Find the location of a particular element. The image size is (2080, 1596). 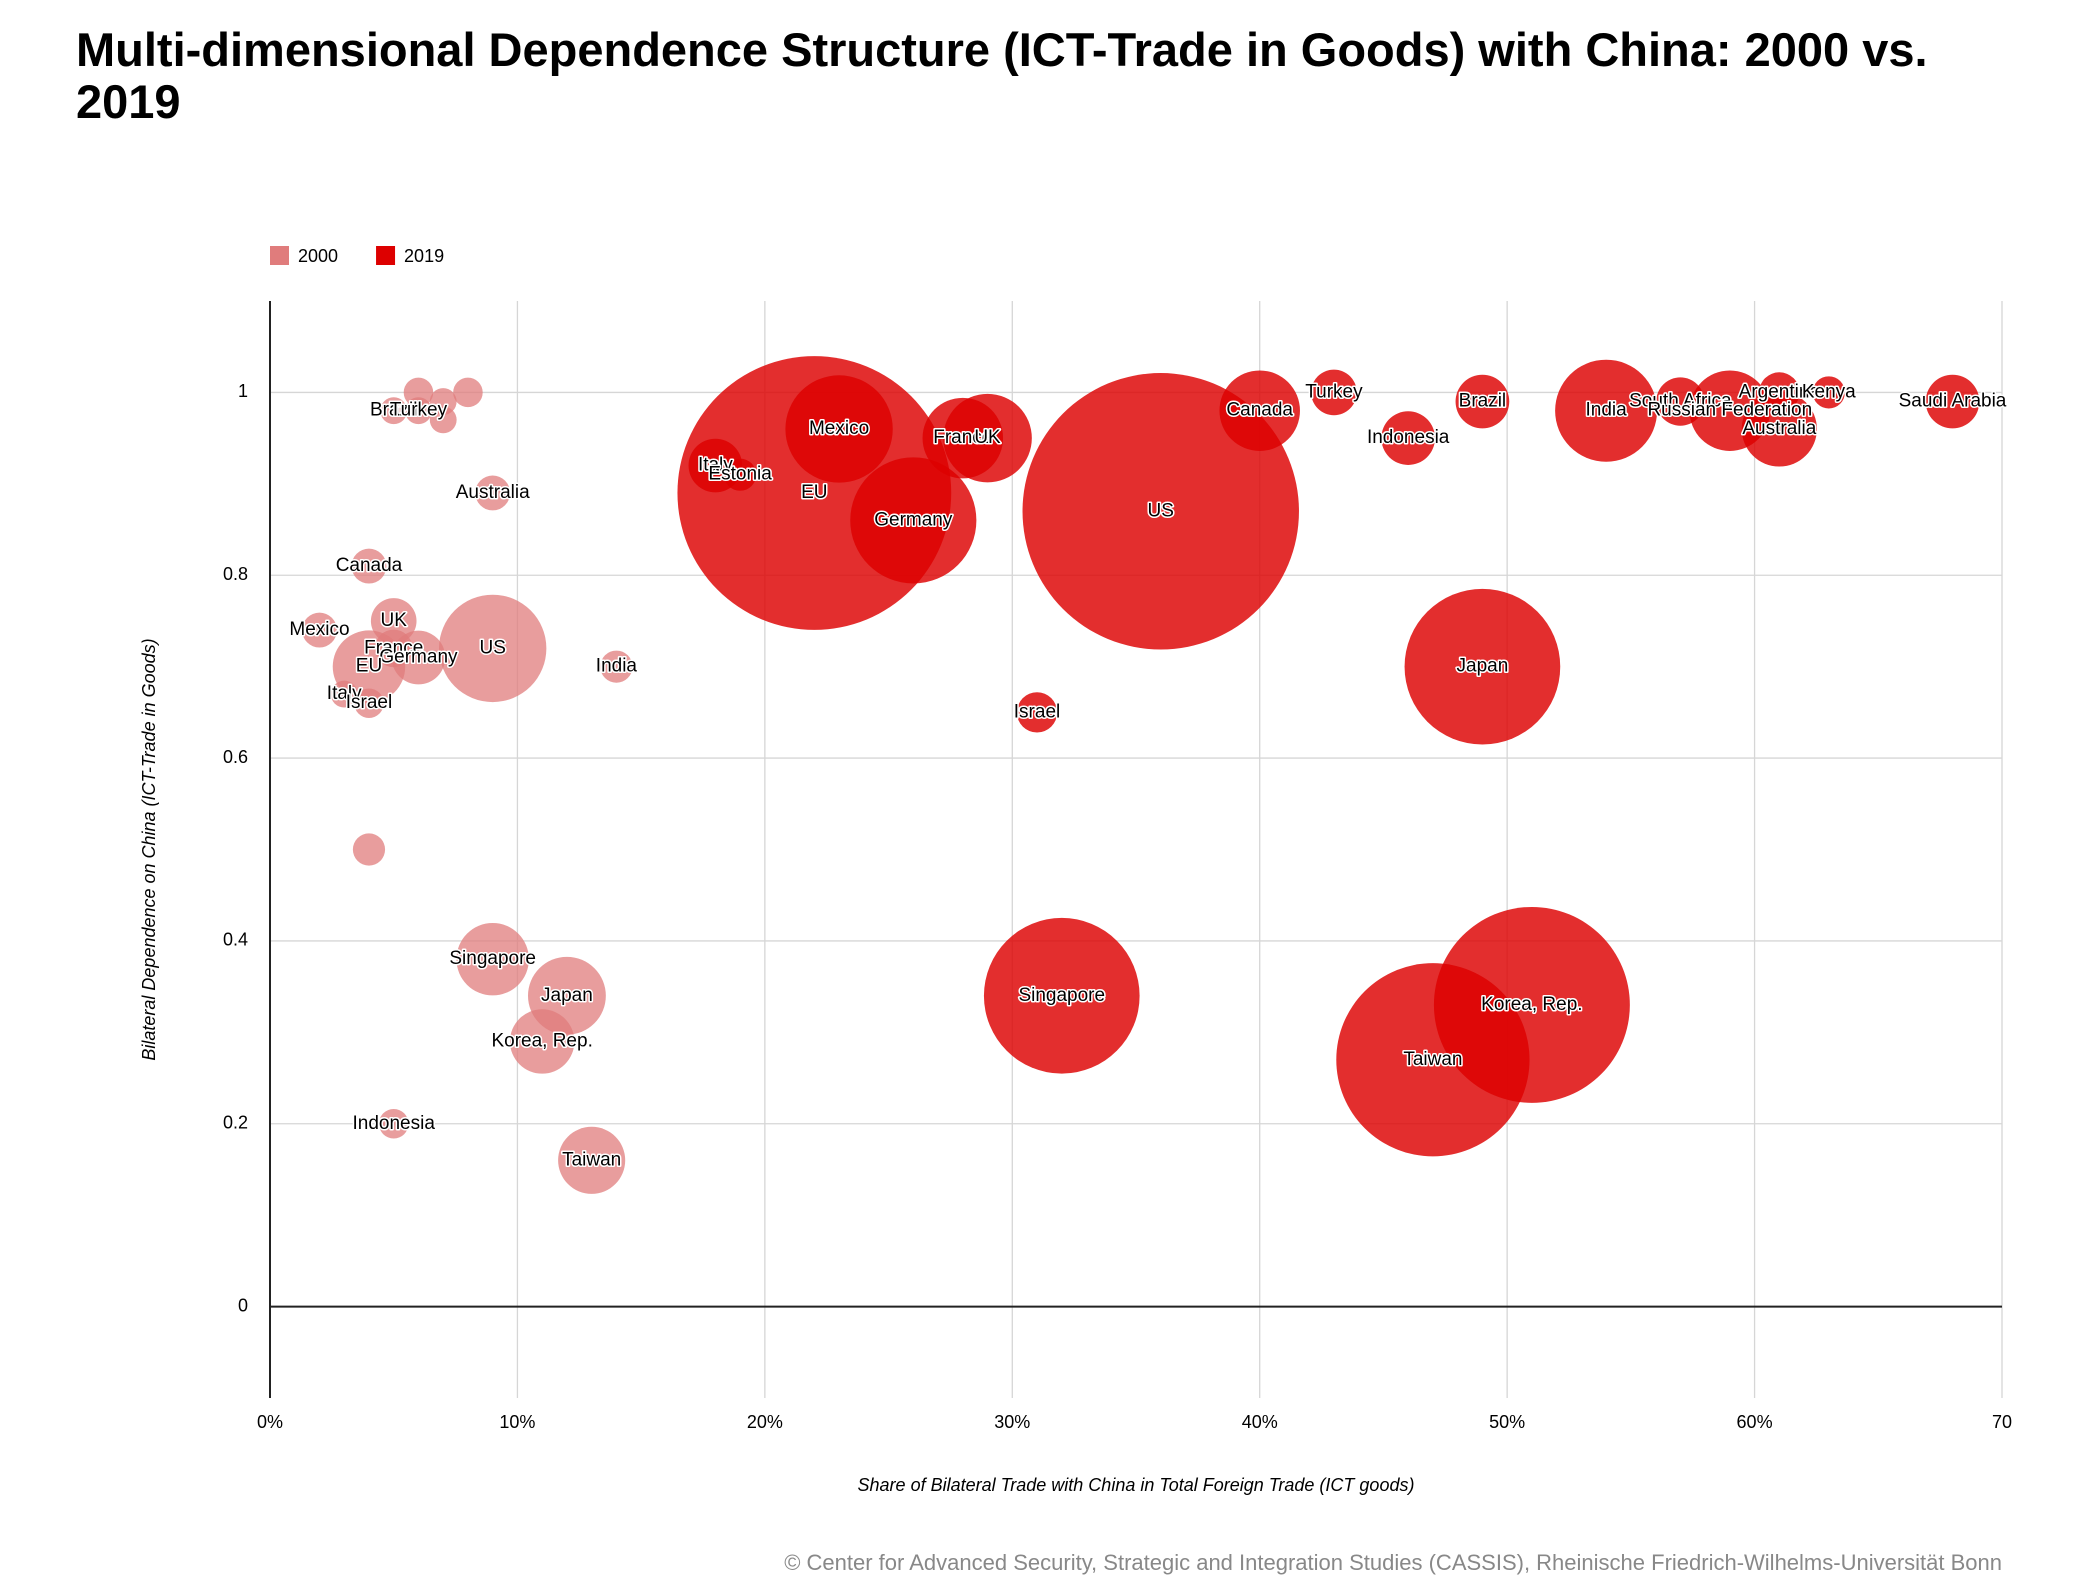

bubble-label: Saudi Arabia is located at coordinates (1953, 401).